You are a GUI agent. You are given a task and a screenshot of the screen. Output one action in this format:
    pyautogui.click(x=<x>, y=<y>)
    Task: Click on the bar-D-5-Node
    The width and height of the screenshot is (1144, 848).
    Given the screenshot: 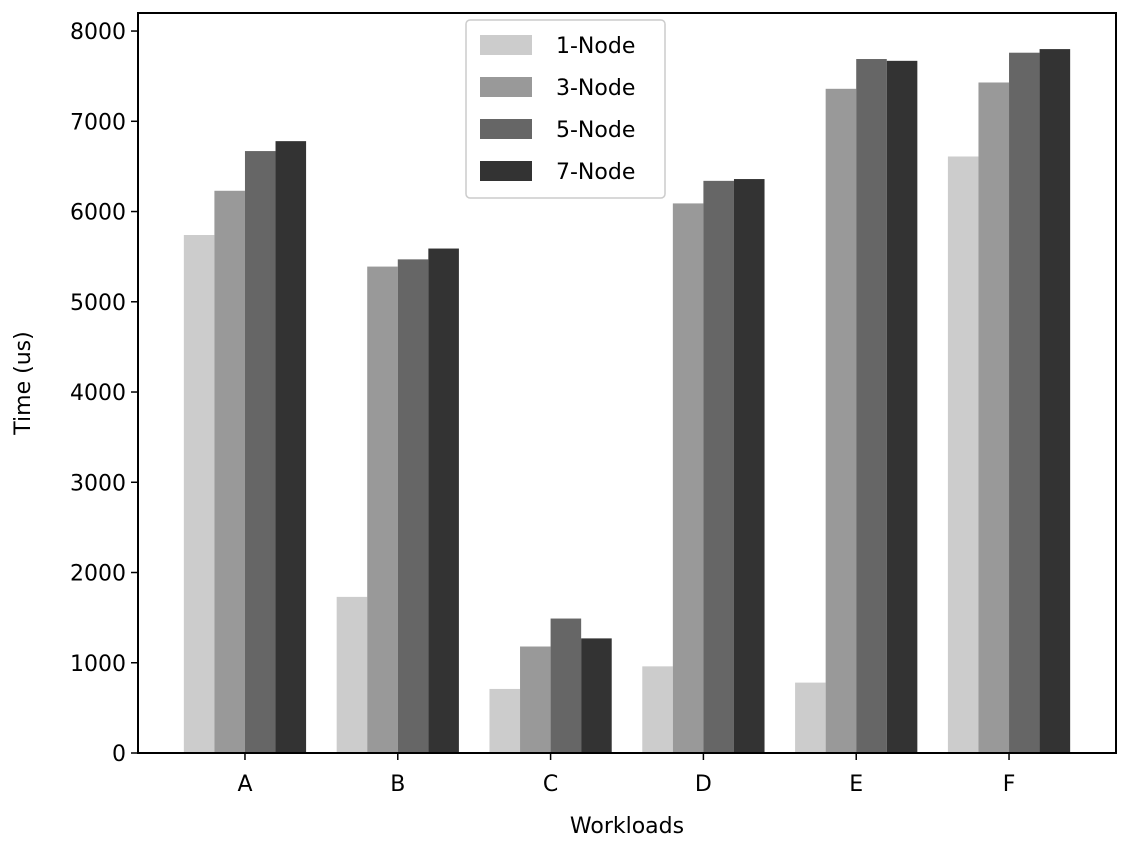 What is the action you would take?
    pyautogui.click(x=718, y=467)
    